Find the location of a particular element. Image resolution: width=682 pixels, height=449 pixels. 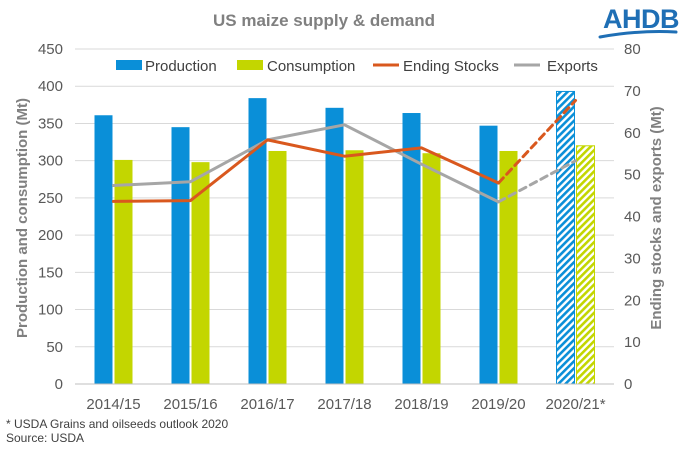

x-tick-label-3: 2017/18 is located at coordinates (344, 404).